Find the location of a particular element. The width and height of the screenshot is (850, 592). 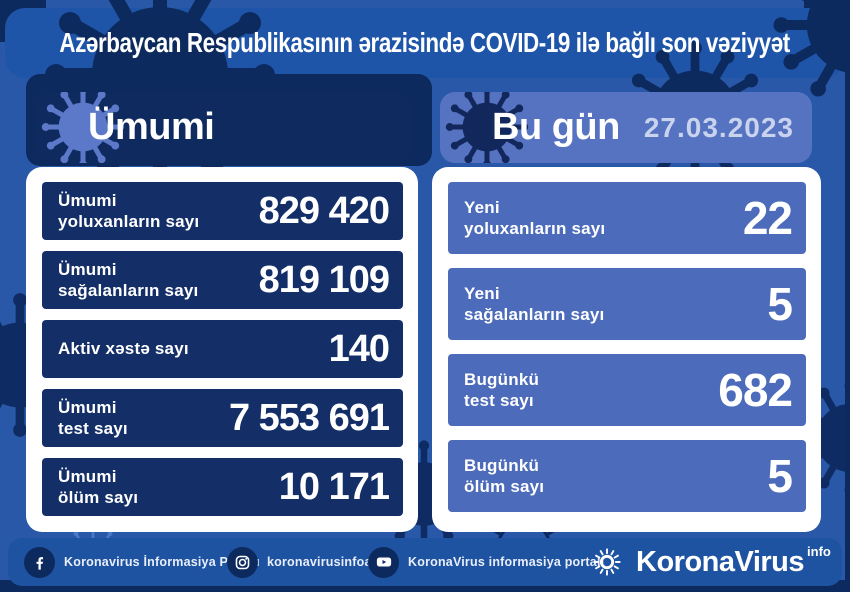

stat-row: Bugünkü ölüm sayı 5 is located at coordinates (627, 476).